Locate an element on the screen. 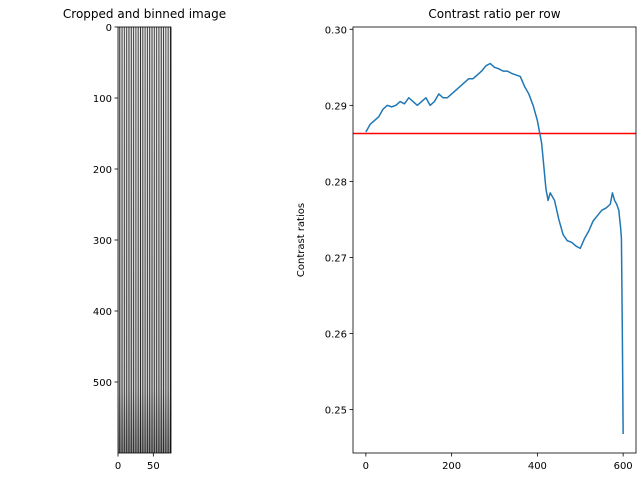  image-y-tick-label: 400 is located at coordinates (102, 312).